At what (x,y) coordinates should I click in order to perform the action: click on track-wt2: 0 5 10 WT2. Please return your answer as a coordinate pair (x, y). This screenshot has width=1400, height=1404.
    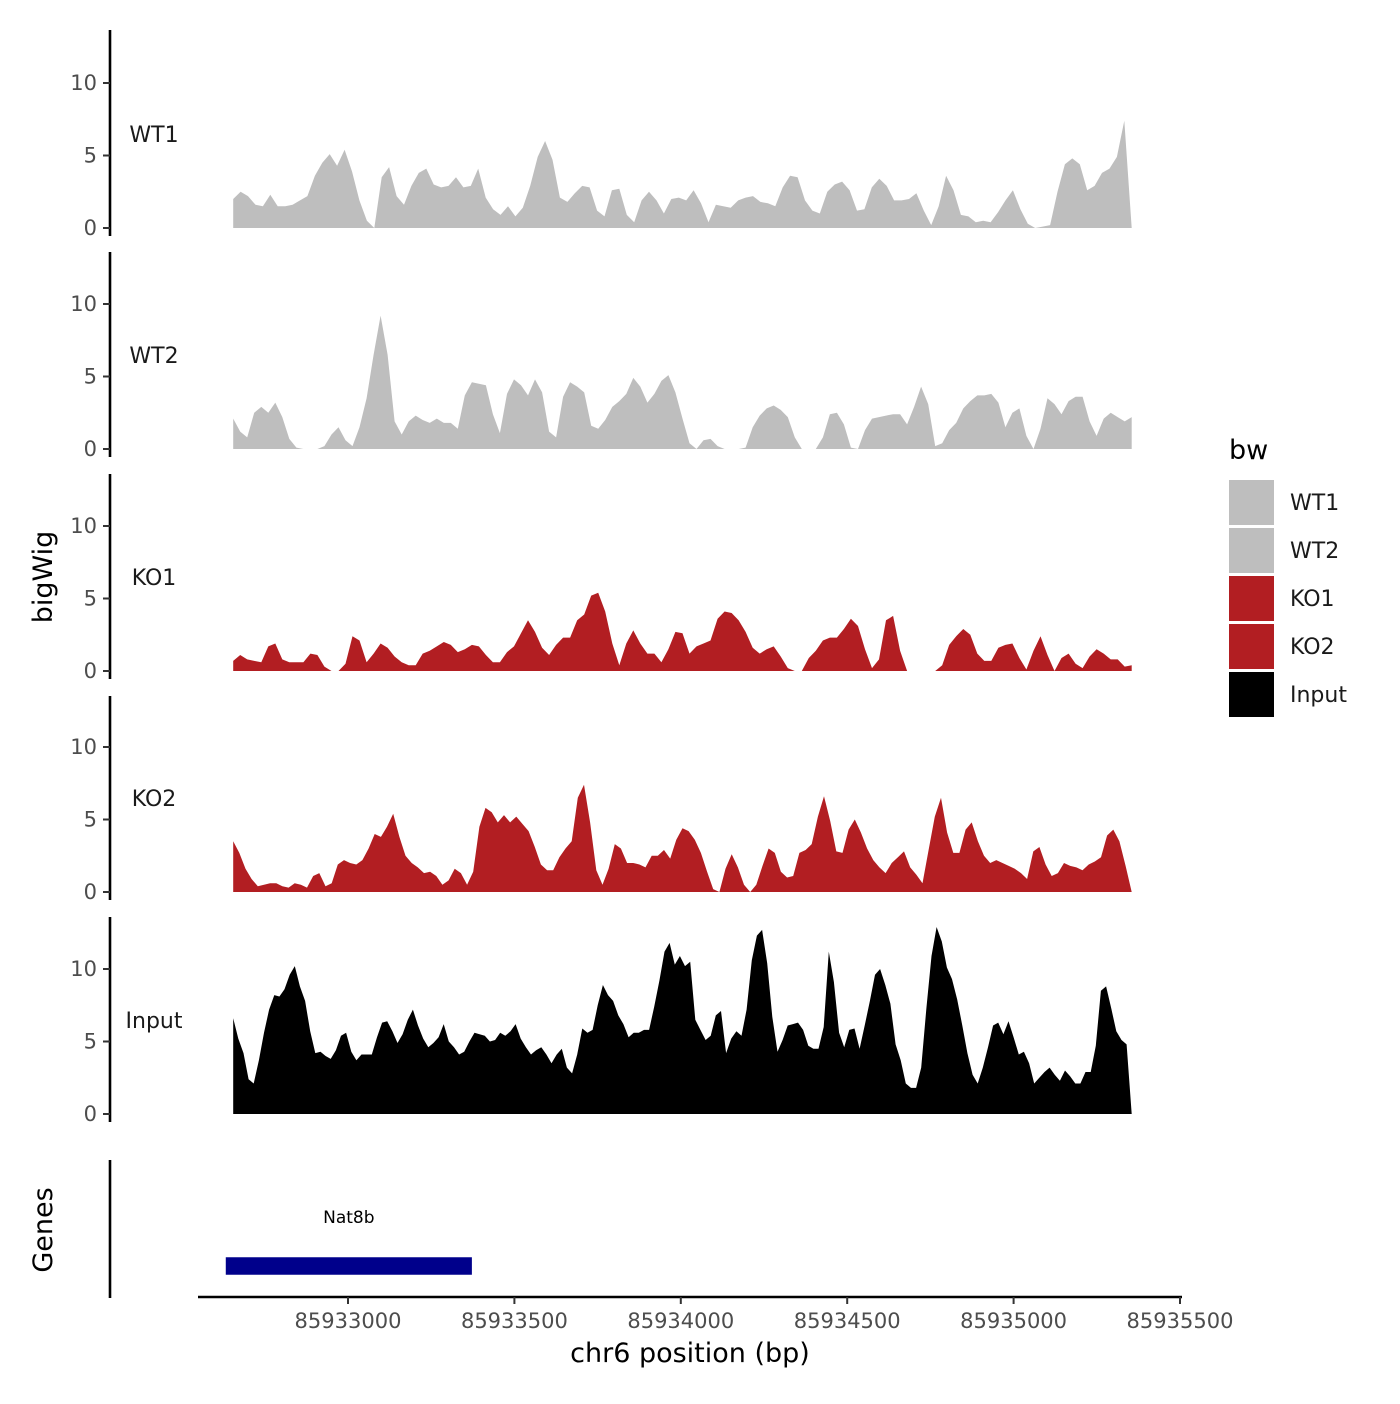
    Looking at the image, I should click on (601, 356).